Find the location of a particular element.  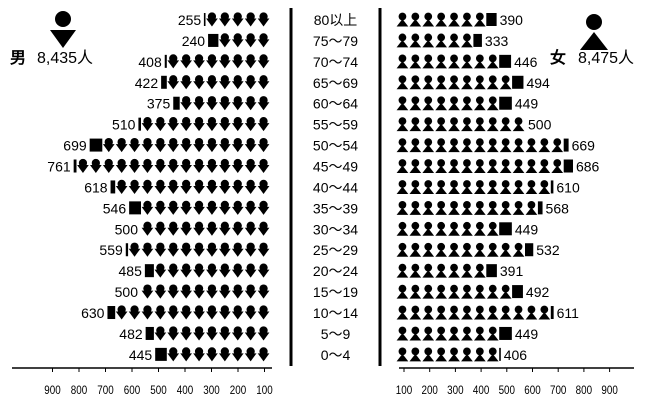

right-axis-tick-label: 300 is located at coordinates (455, 390).